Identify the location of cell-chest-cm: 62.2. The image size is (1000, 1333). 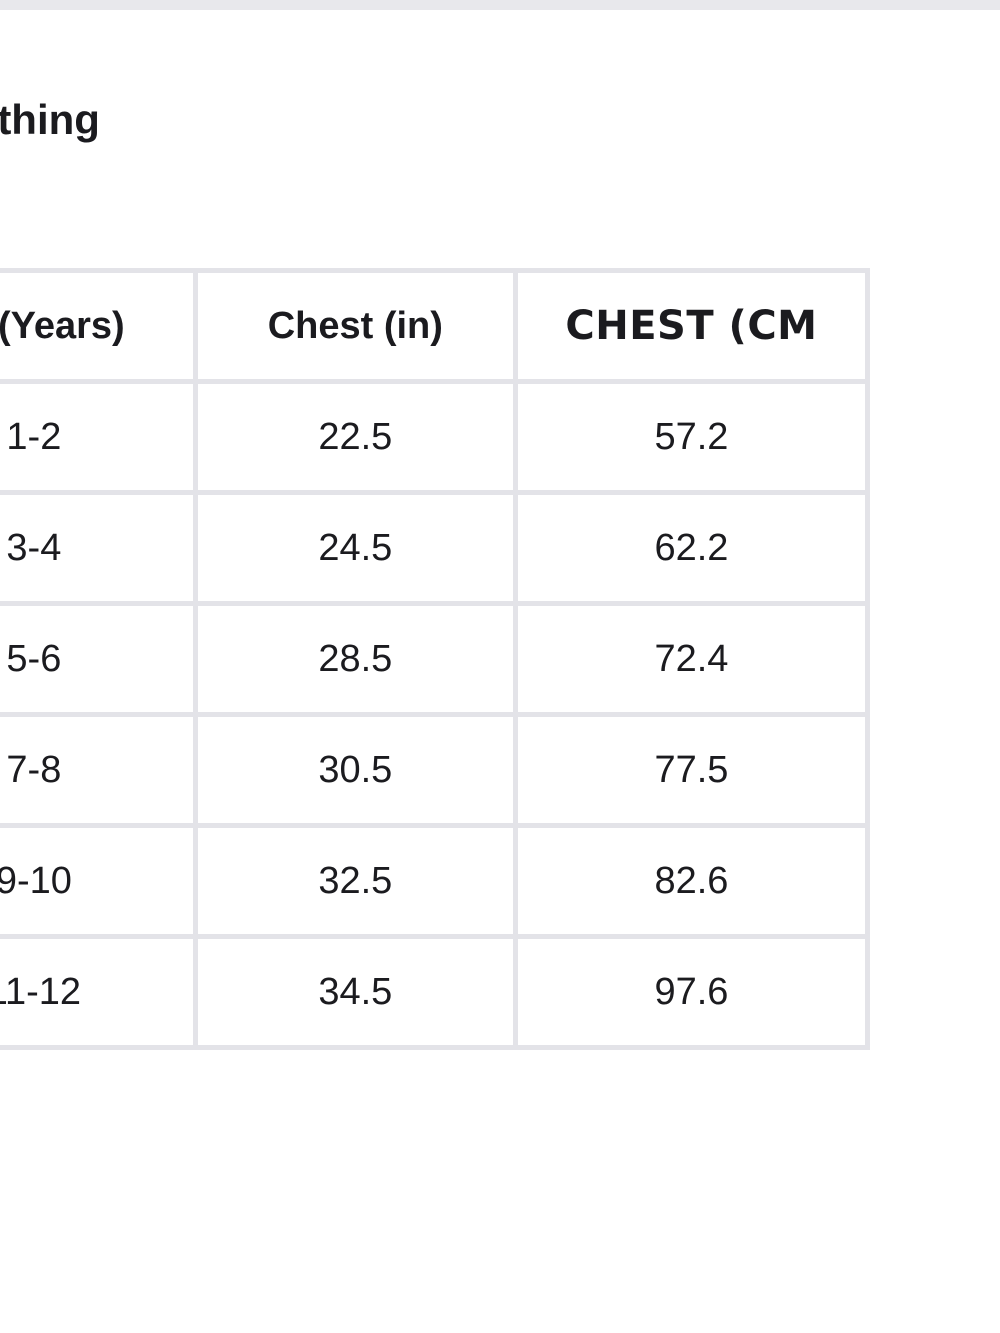
(691, 548).